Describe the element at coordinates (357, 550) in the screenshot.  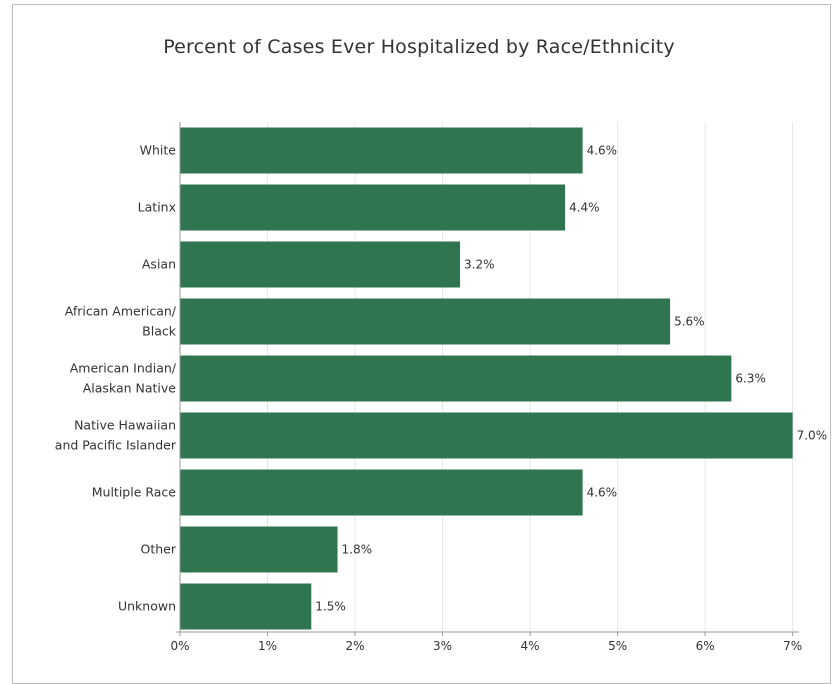
I see `data-label: 1.8%` at that location.